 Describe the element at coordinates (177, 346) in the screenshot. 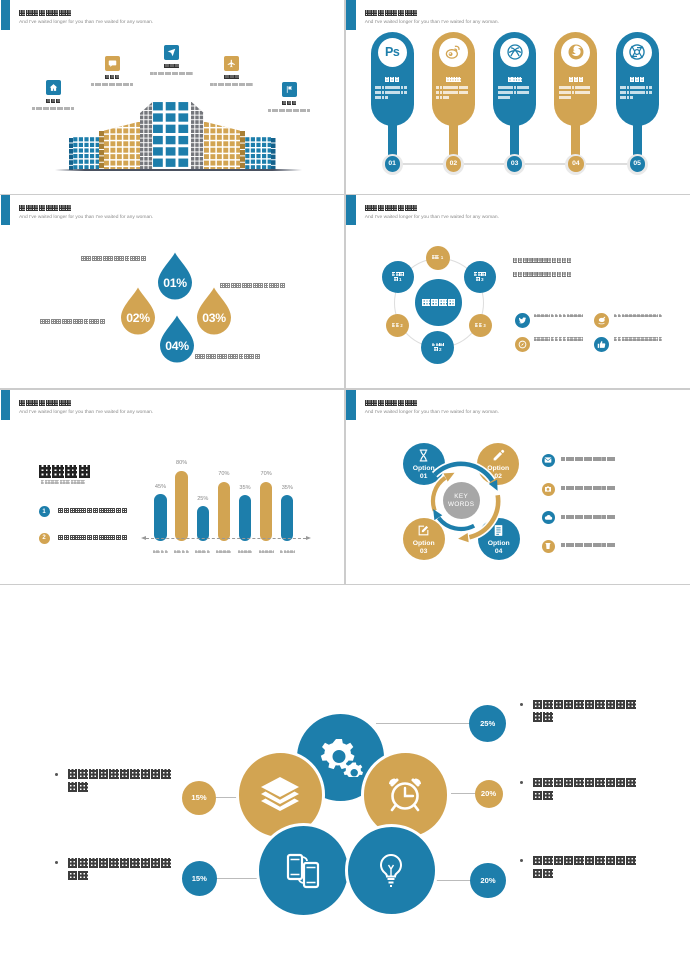

I see `svg-text: 04%` at that location.